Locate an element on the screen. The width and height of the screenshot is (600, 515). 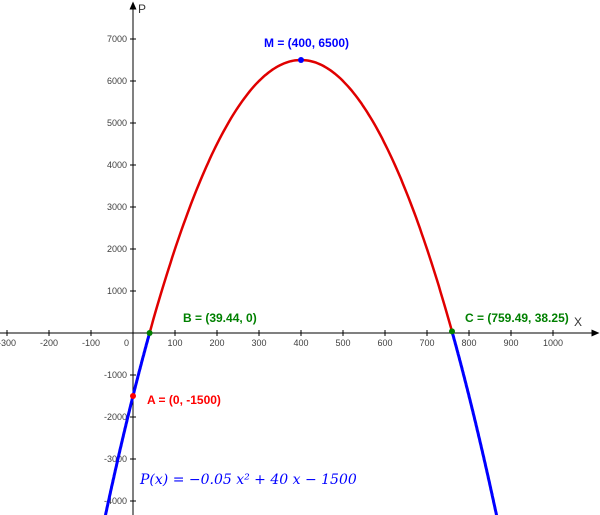
y-tick-label: 3000 is located at coordinates (117, 207).